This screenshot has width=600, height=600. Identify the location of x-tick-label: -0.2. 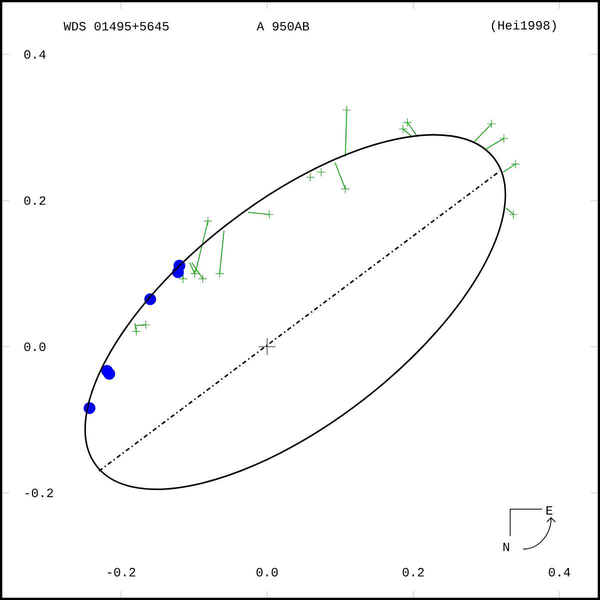
(122, 572).